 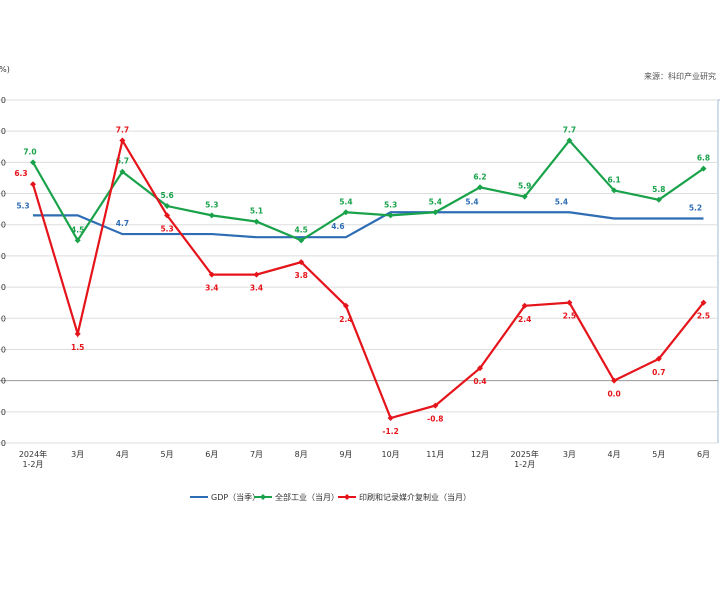 I want to click on source: 来源：科印产业研究, so click(x=680, y=76).